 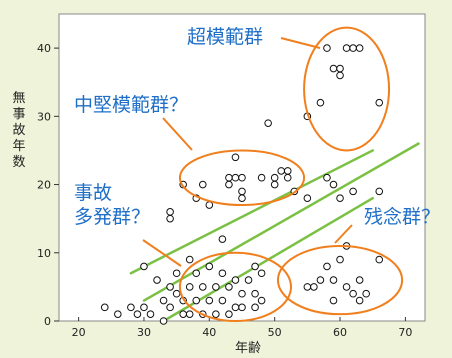 What do you see at coordinates (209, 332) in the screenshot?
I see `x-tick-label: 40` at bounding box center [209, 332].